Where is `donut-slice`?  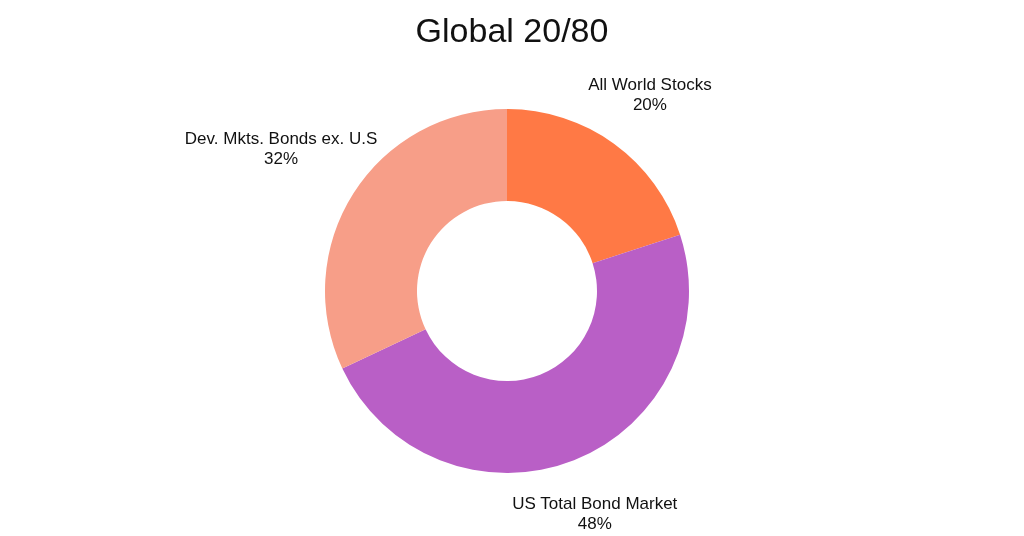
donut-slice is located at coordinates (594, 186).